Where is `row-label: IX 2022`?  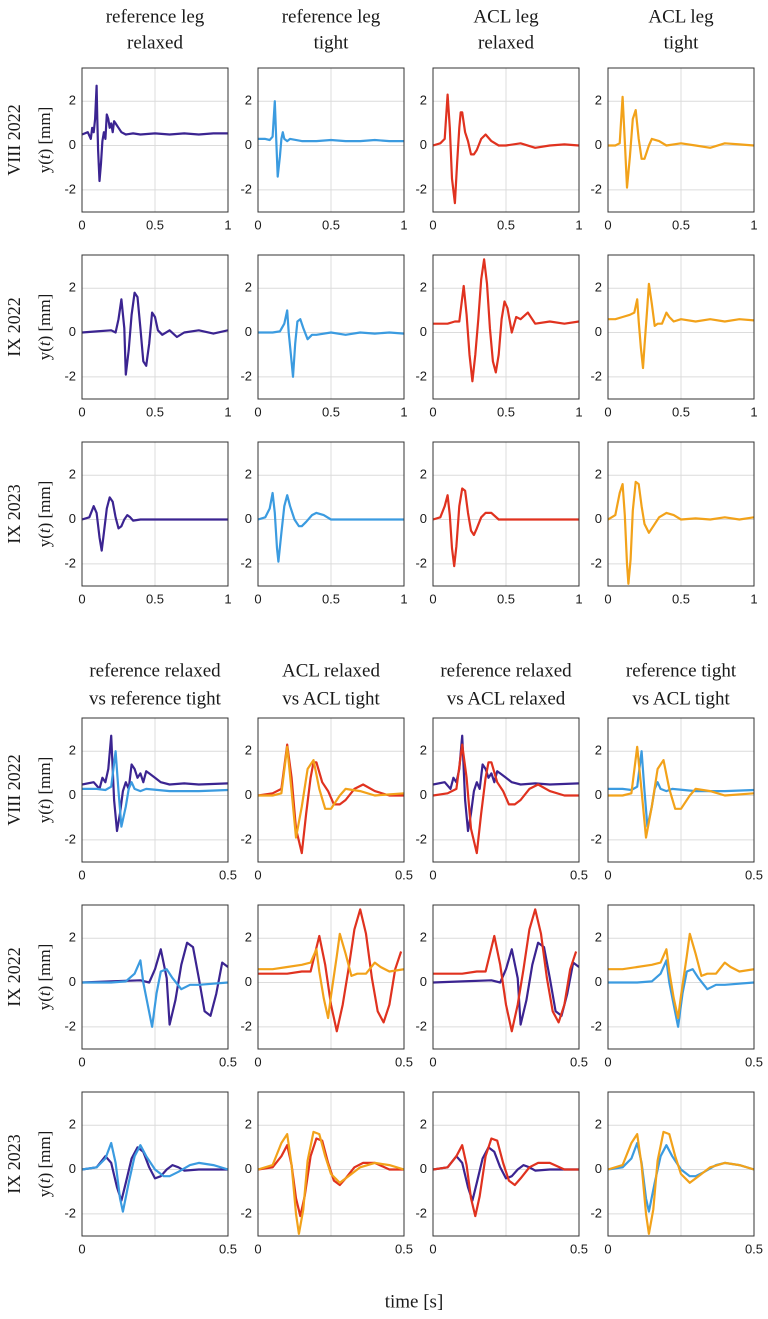
row-label: IX 2022 is located at coordinates (14, 977).